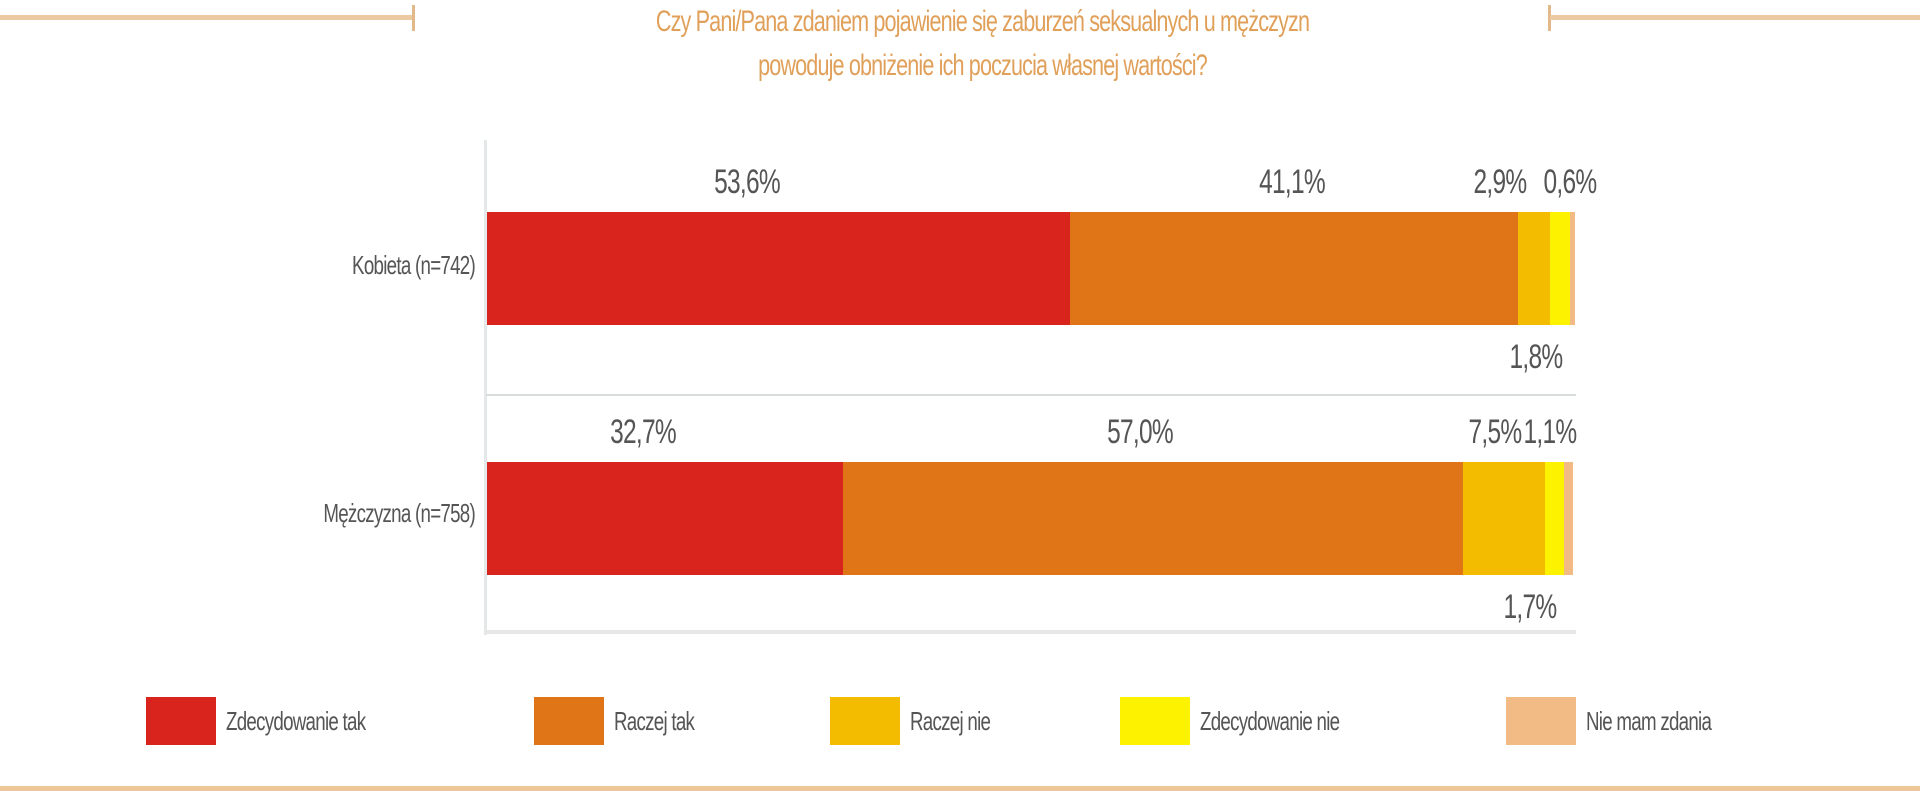 Image resolution: width=1920 pixels, height=791 pixels. I want to click on value-label: 41,1%, so click(1292, 182).